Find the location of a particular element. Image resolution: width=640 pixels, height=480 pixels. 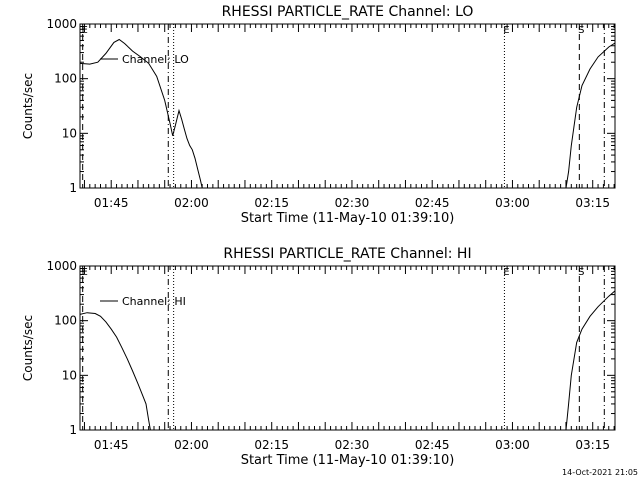

legend-label: Channel: LO is located at coordinates (155, 59).